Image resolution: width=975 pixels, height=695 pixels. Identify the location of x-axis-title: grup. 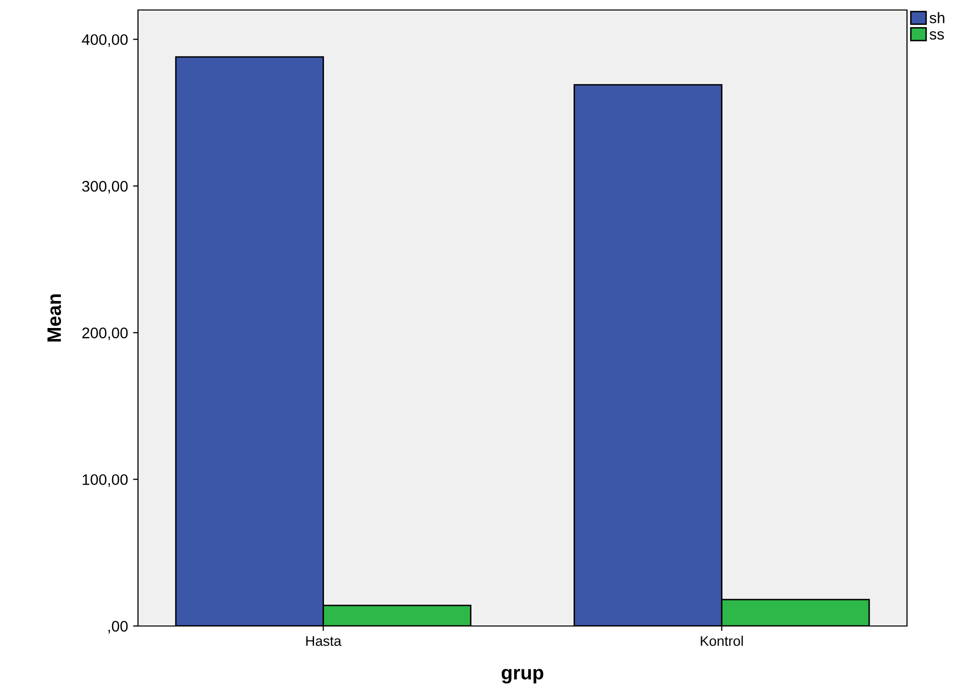
(523, 676).